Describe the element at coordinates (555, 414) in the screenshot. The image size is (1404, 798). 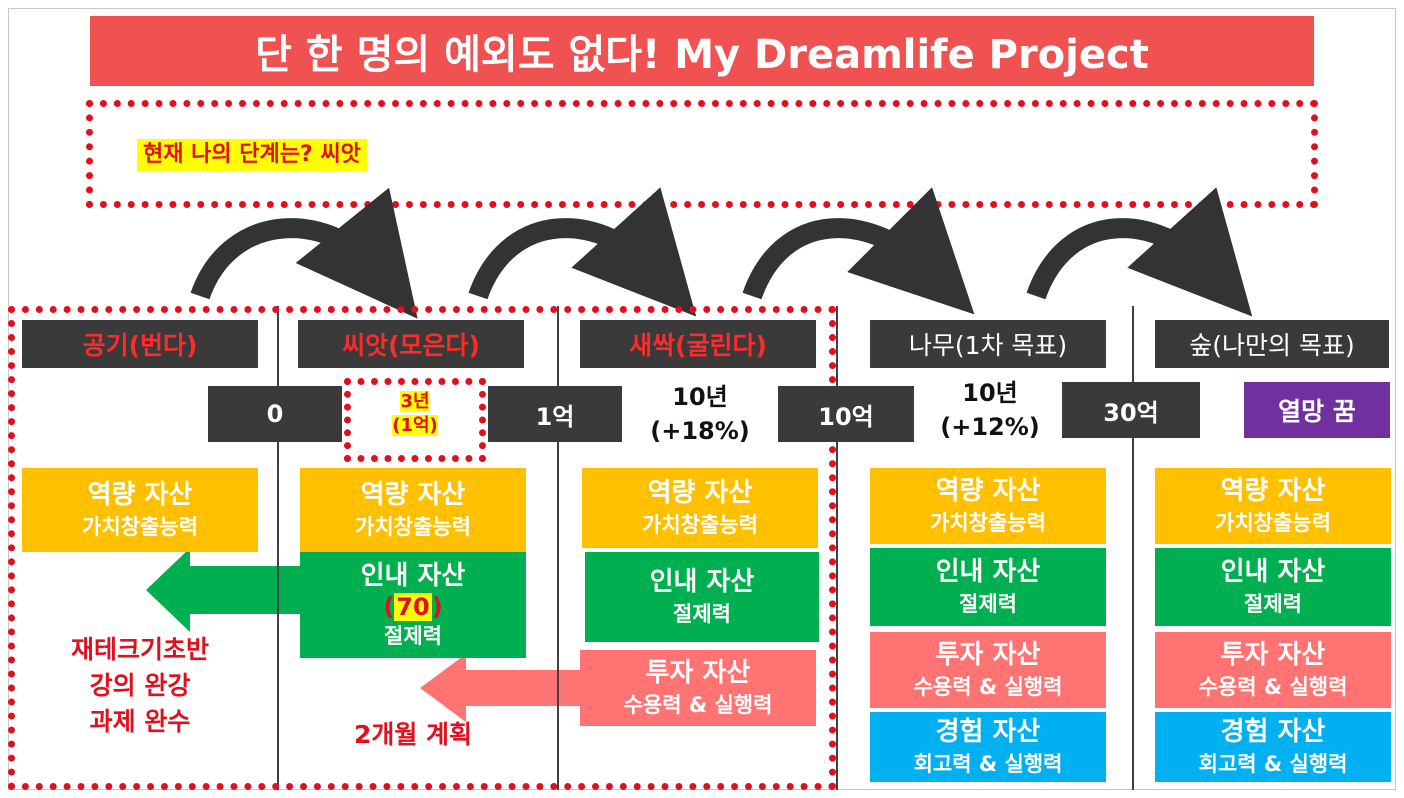
I see `amount-1: 1억` at that location.